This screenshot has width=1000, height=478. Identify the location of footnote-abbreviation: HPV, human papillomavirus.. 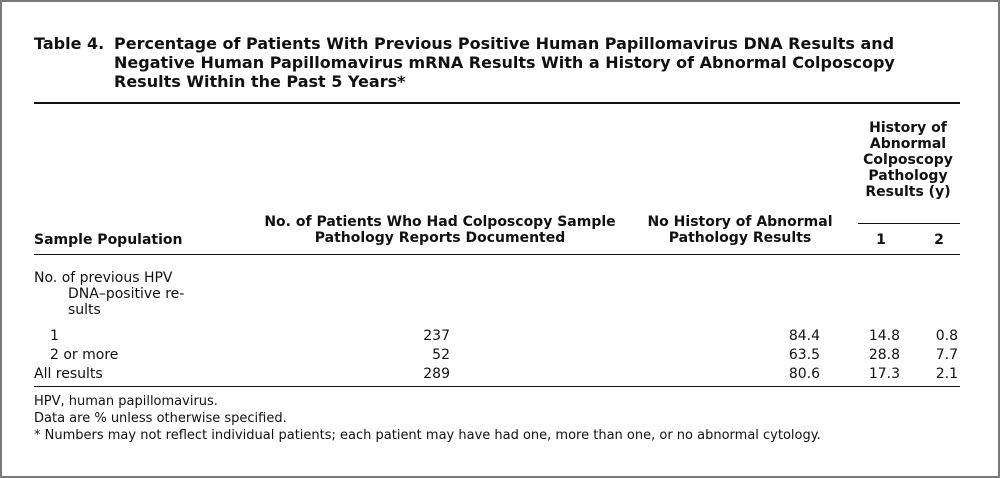
(126, 401).